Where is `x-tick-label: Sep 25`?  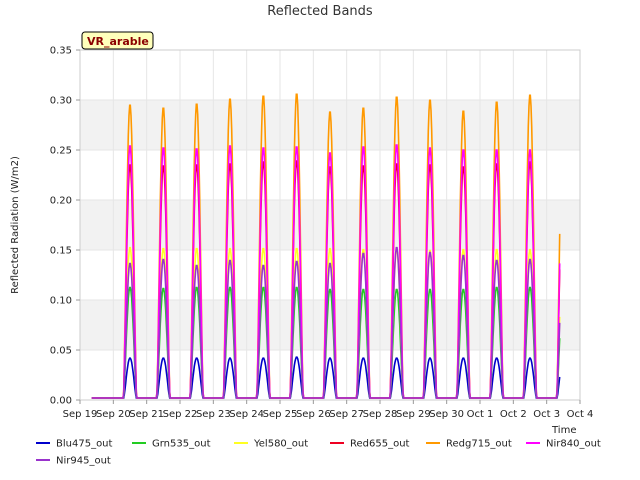 x-tick-label: Sep 25 is located at coordinates (280, 414).